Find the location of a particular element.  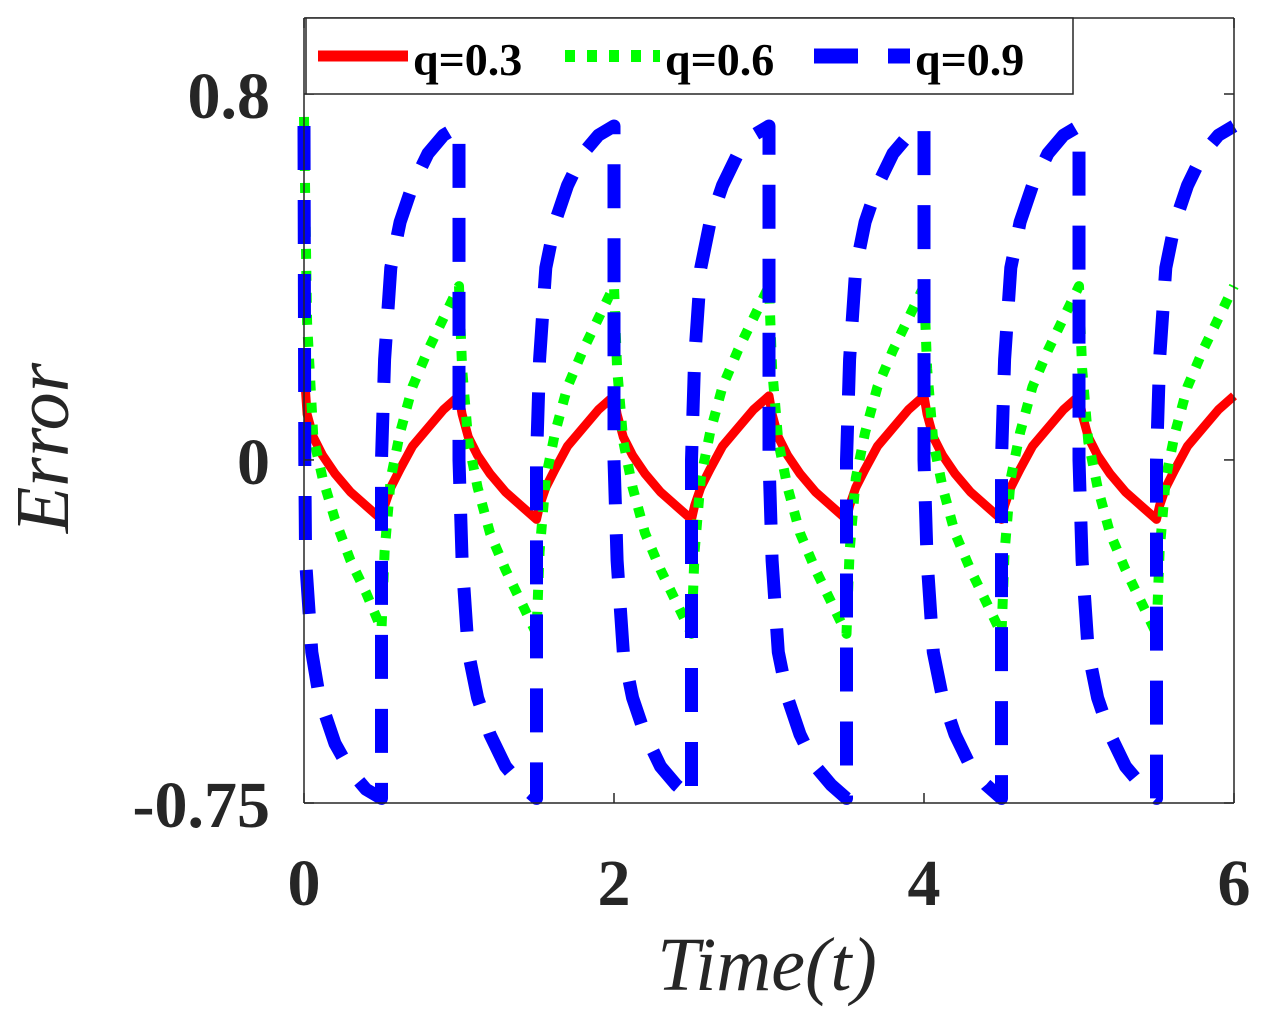

x-tick-label: 2 is located at coordinates (614, 883).